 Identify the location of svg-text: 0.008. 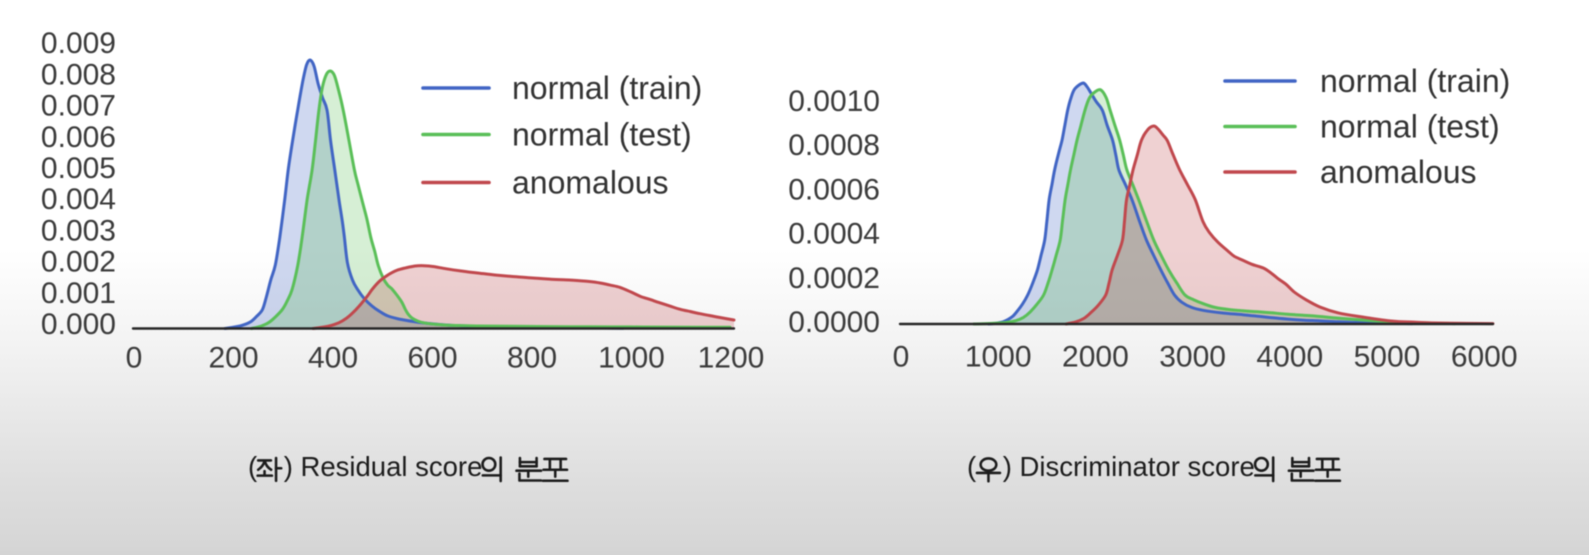
(78, 74).